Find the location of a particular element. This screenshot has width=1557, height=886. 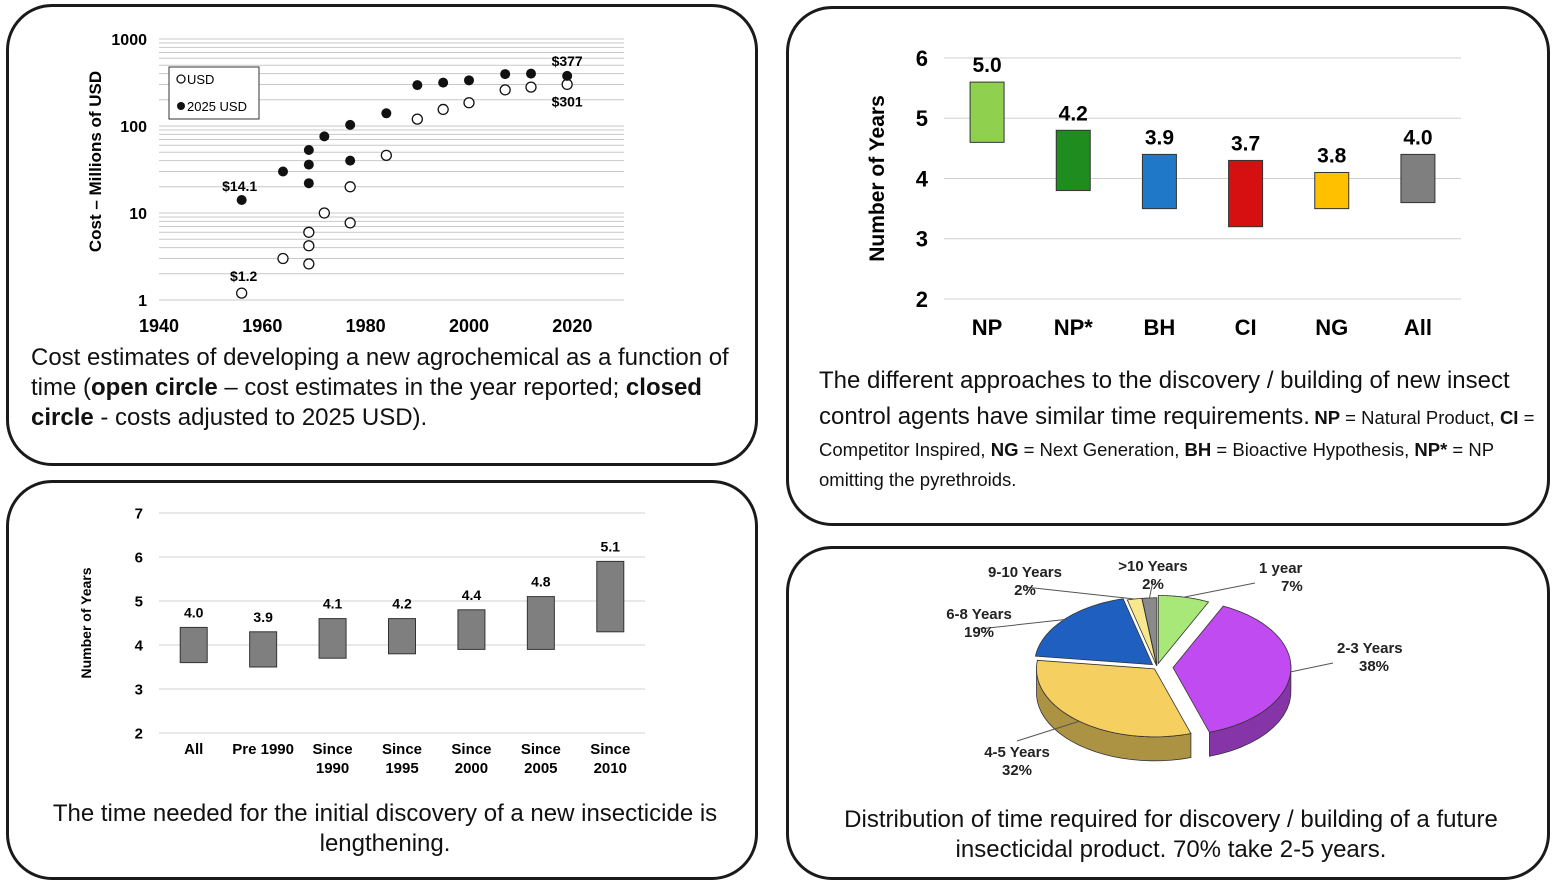

caption-text: = NP omitting the pyrethroids. is located at coordinates (1156, 464).